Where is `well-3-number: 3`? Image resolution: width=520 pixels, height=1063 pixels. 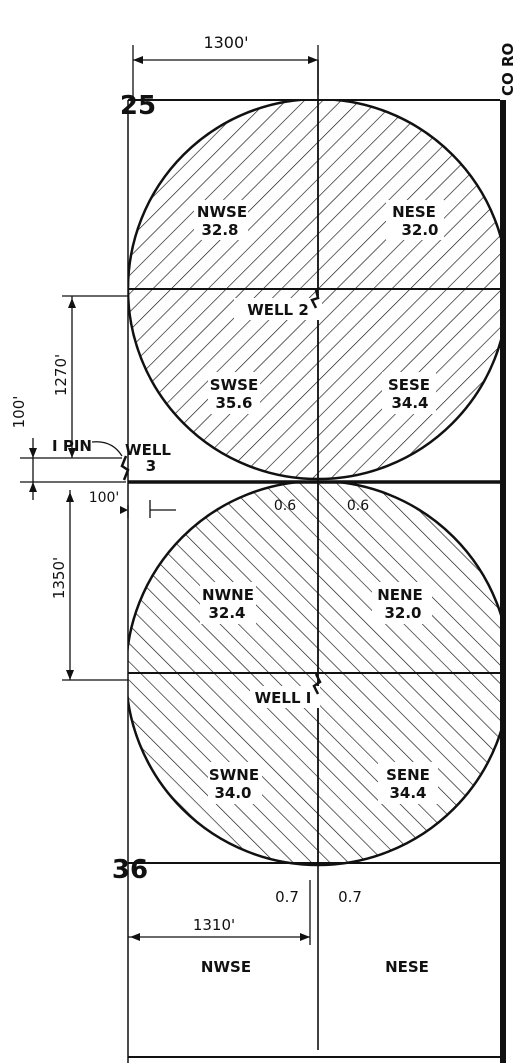 well-3-number: 3 is located at coordinates (151, 466).